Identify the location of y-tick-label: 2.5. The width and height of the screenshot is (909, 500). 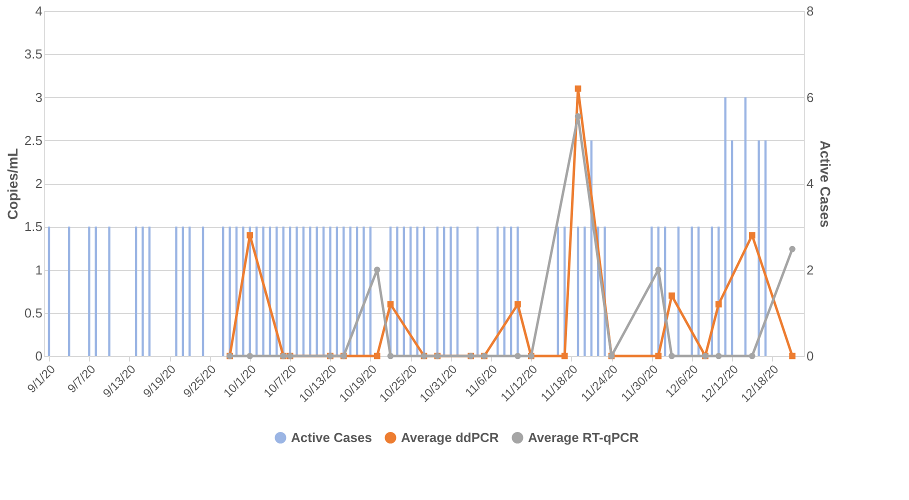
(33, 140).